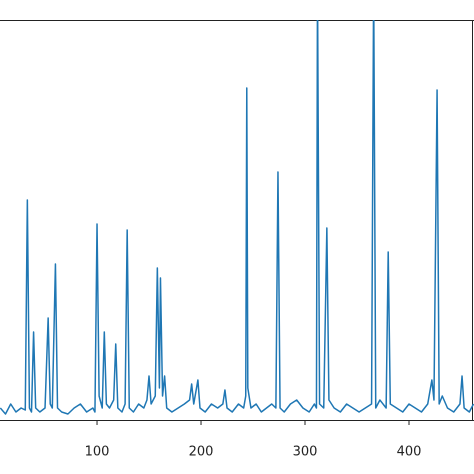 The height and width of the screenshot is (474, 474). Describe the element at coordinates (409, 452) in the screenshot. I see `x-tick-label: 400` at that location.